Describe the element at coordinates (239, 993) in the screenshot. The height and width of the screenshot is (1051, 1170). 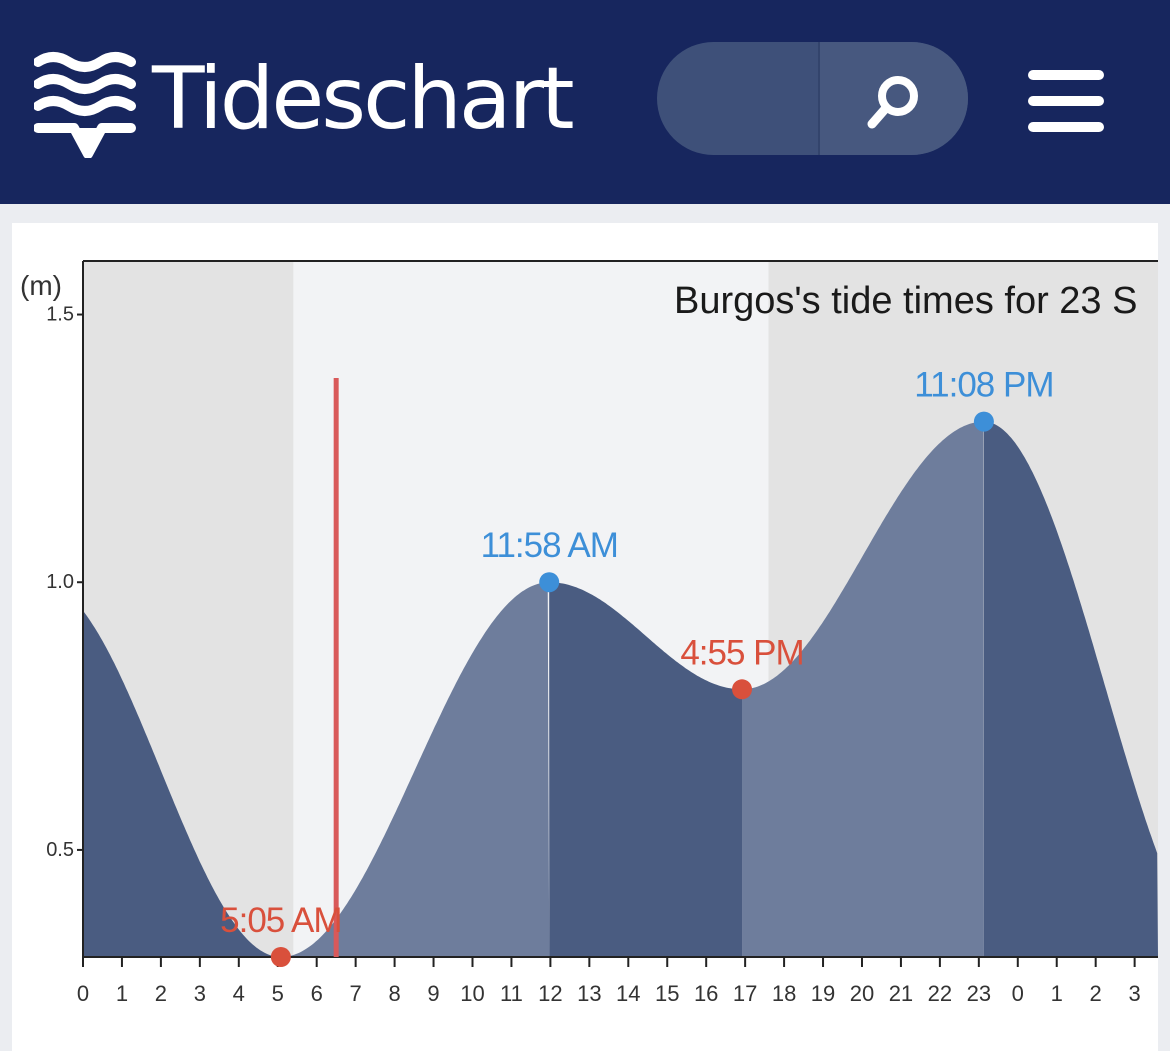
I see `x-tick-label: 4` at that location.